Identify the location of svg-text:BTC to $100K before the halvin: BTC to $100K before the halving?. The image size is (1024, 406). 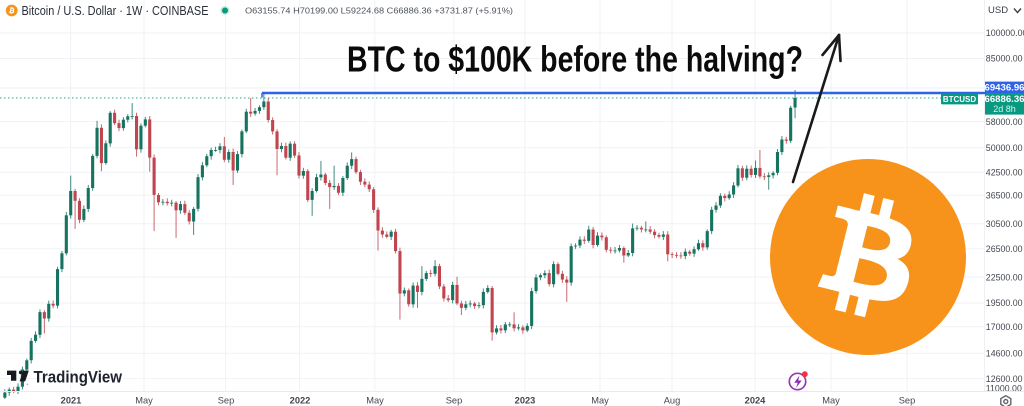
(575, 59).